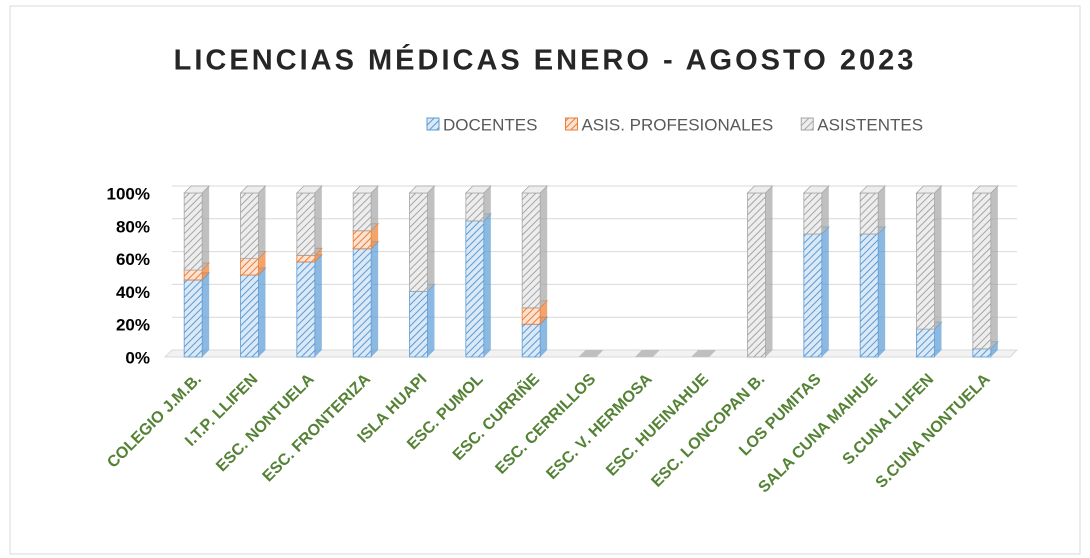 The width and height of the screenshot is (1090, 558). I want to click on chart-title: LICENCIAS MÉDICAS ENERO - AGOSTO 2023, so click(545, 60).